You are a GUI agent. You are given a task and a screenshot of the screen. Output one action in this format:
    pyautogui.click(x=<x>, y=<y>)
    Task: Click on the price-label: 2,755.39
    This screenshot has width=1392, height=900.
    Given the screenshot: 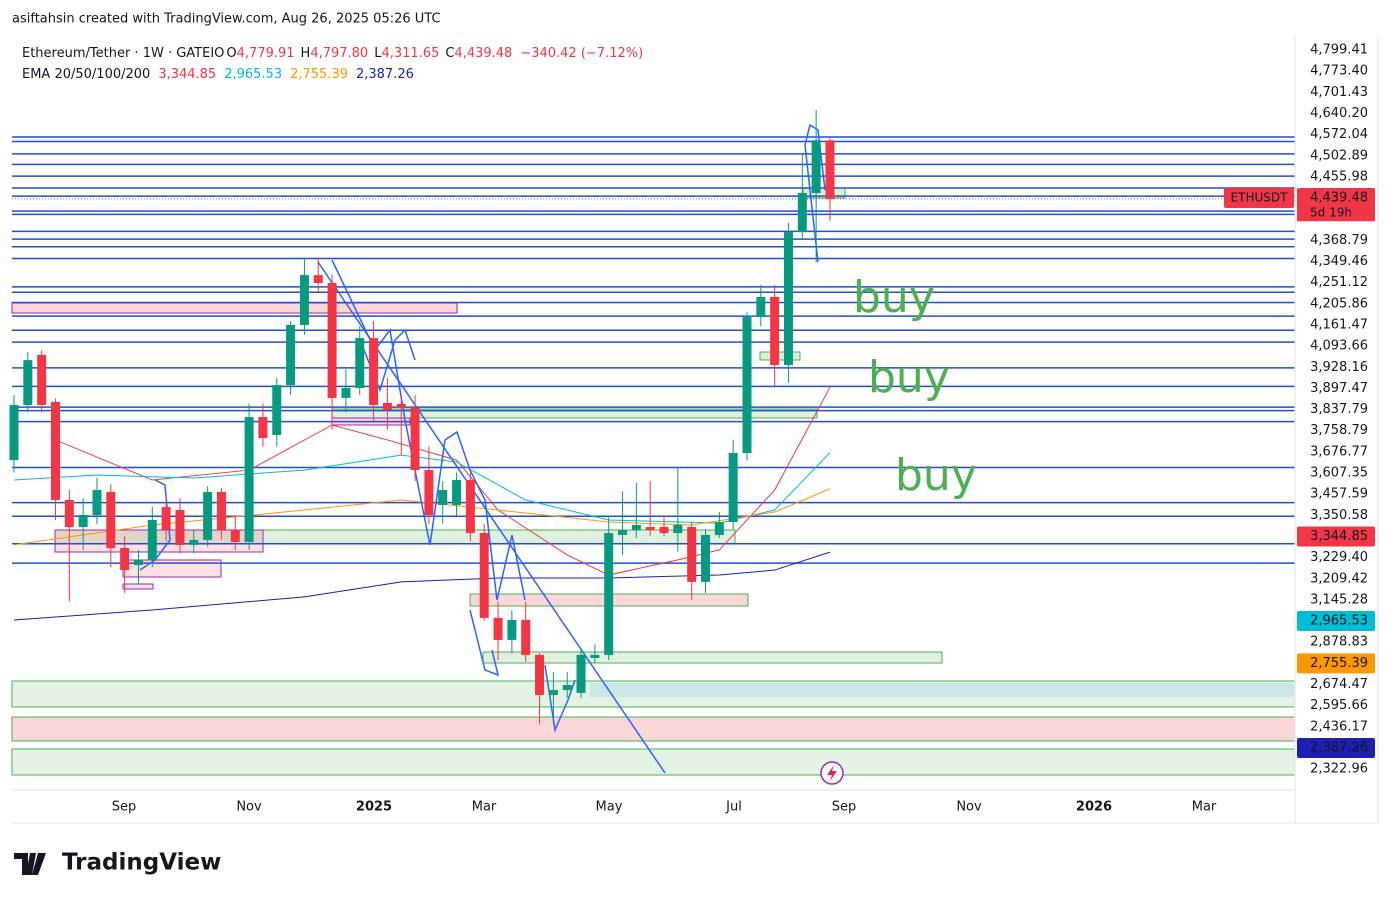 What is the action you would take?
    pyautogui.click(x=1339, y=663)
    